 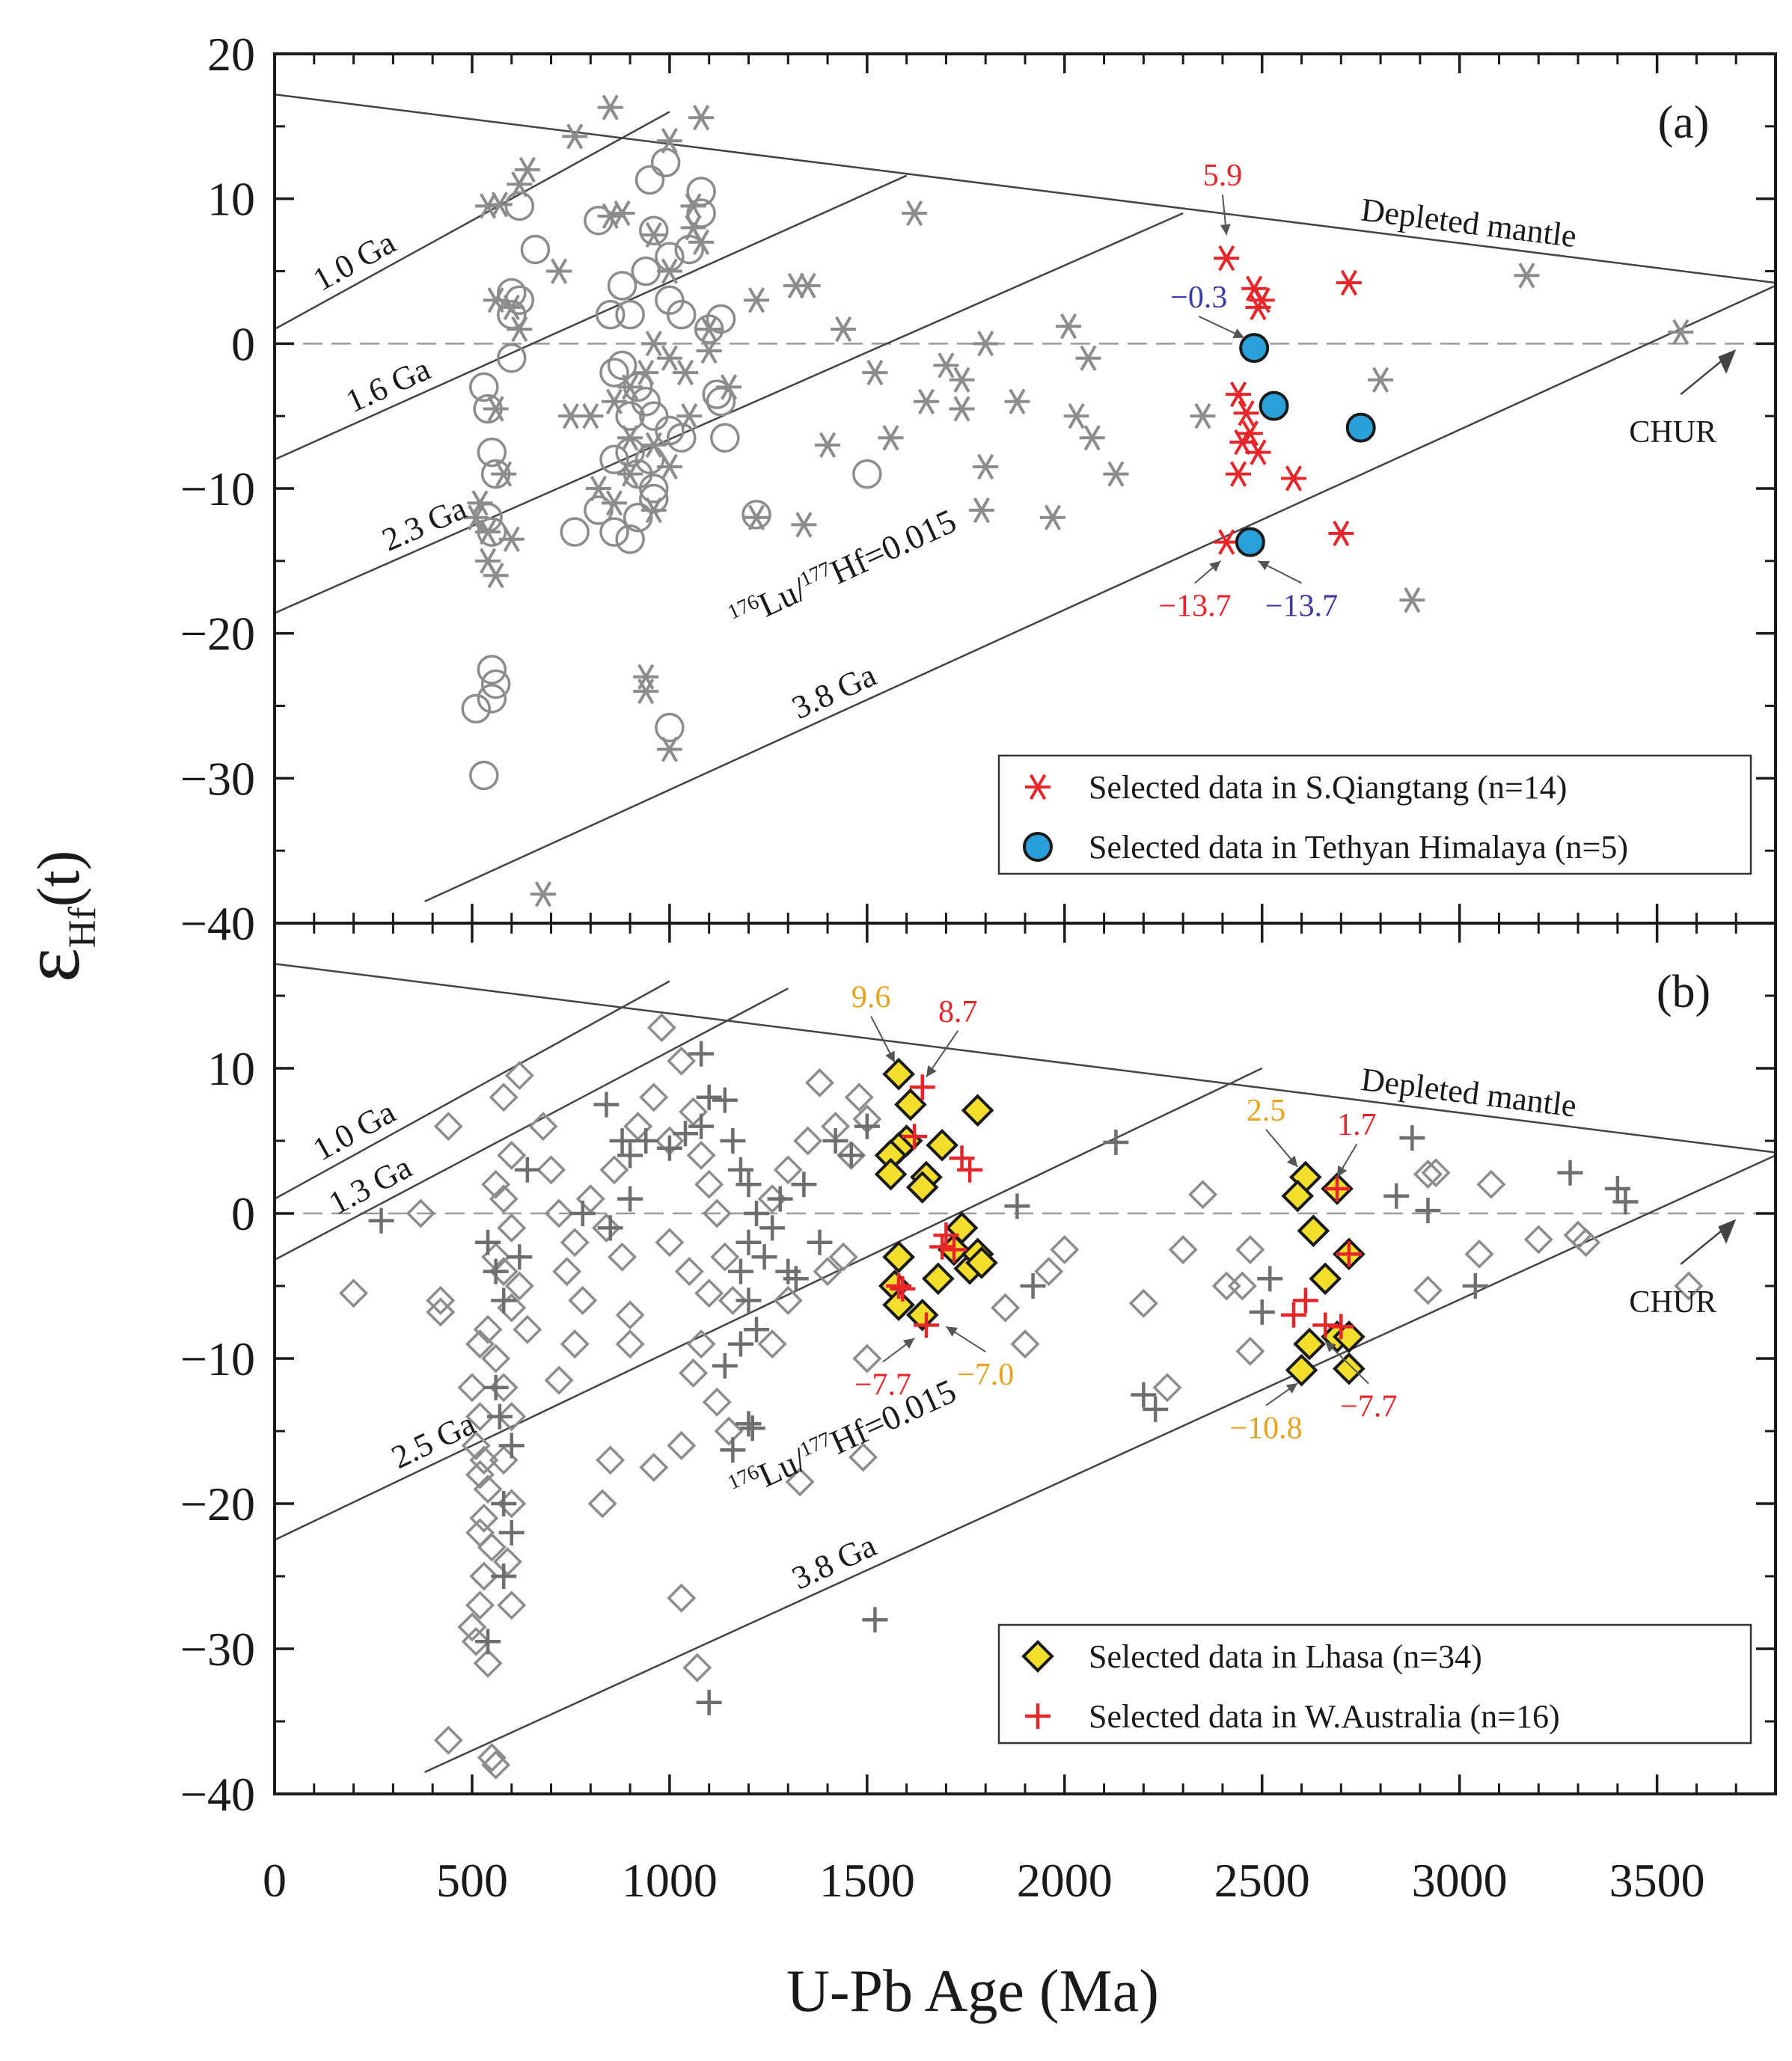 I want to click on y-axis-label-tail: (t), so click(x=59, y=879).